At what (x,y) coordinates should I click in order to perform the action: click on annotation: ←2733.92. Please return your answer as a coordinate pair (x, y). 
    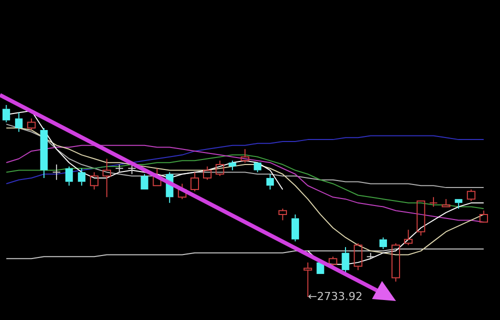
    Looking at the image, I should click on (335, 296).